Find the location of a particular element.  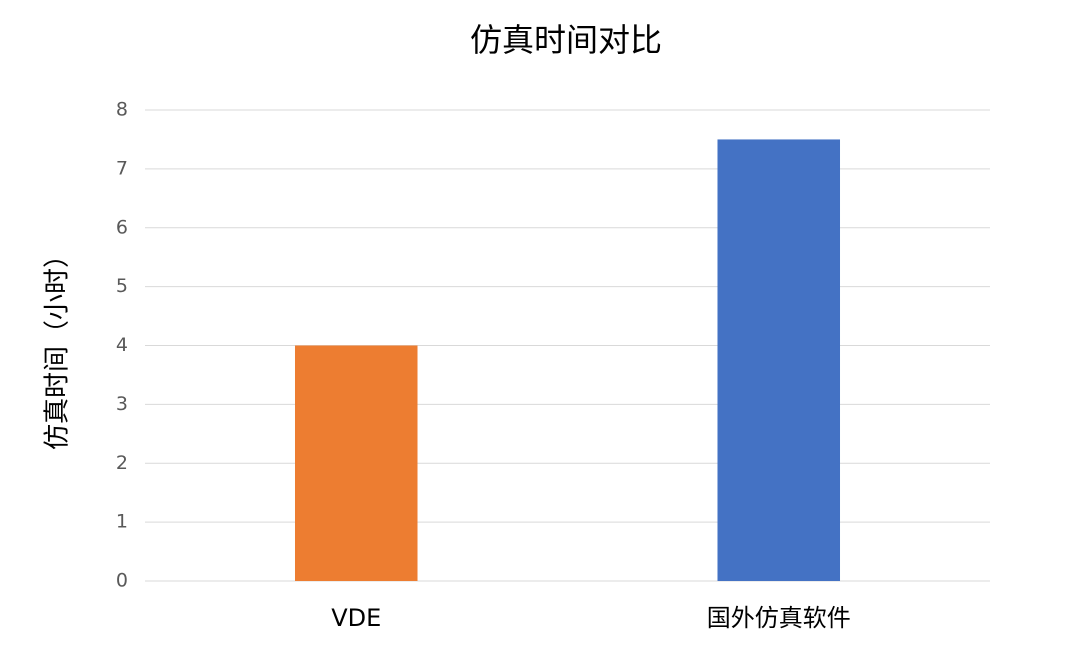

chart-title: 仿真时间对比 is located at coordinates (566, 40).